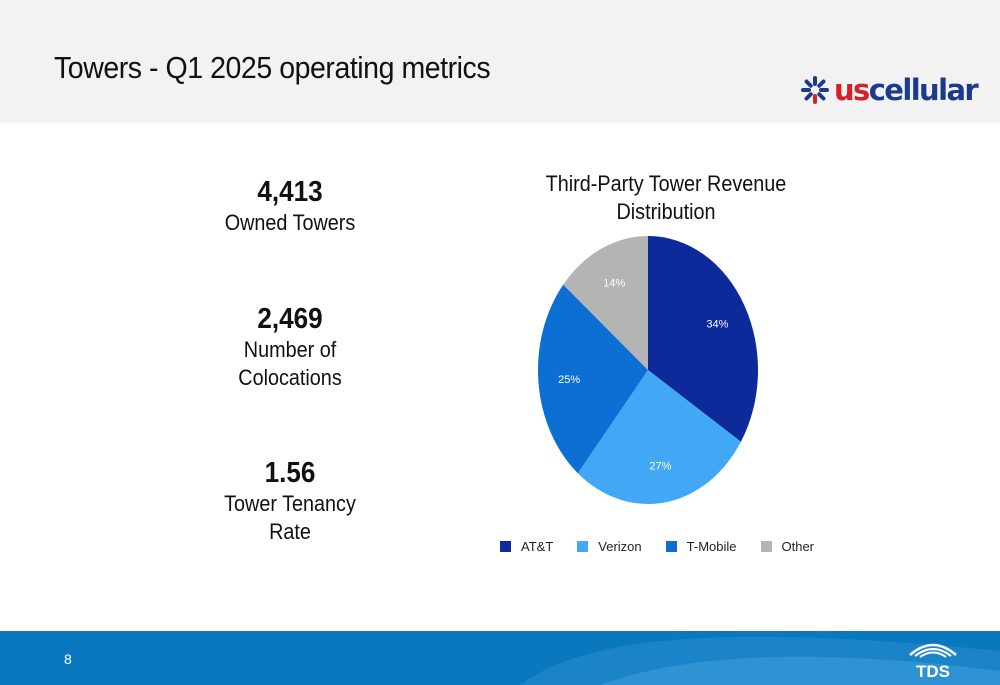  Describe the element at coordinates (605, 303) in the screenshot. I see `pie-slice-other` at that location.